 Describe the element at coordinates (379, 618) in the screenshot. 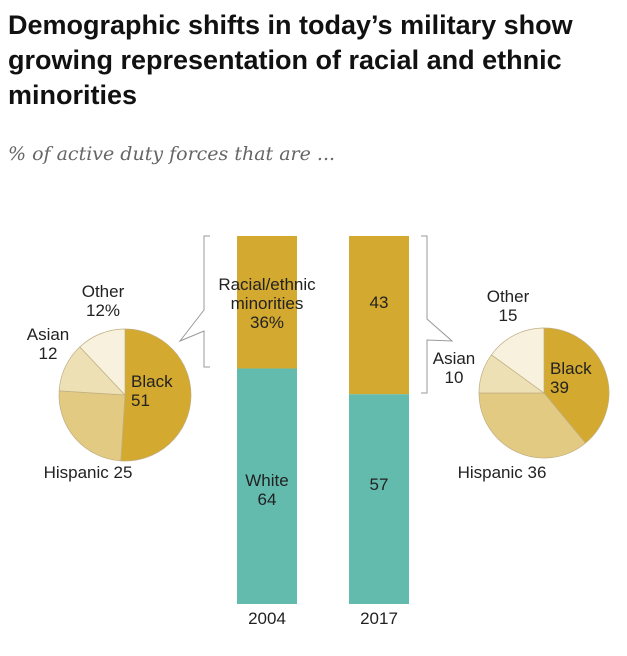

I see `x-tick-label-2017: 2017` at that location.